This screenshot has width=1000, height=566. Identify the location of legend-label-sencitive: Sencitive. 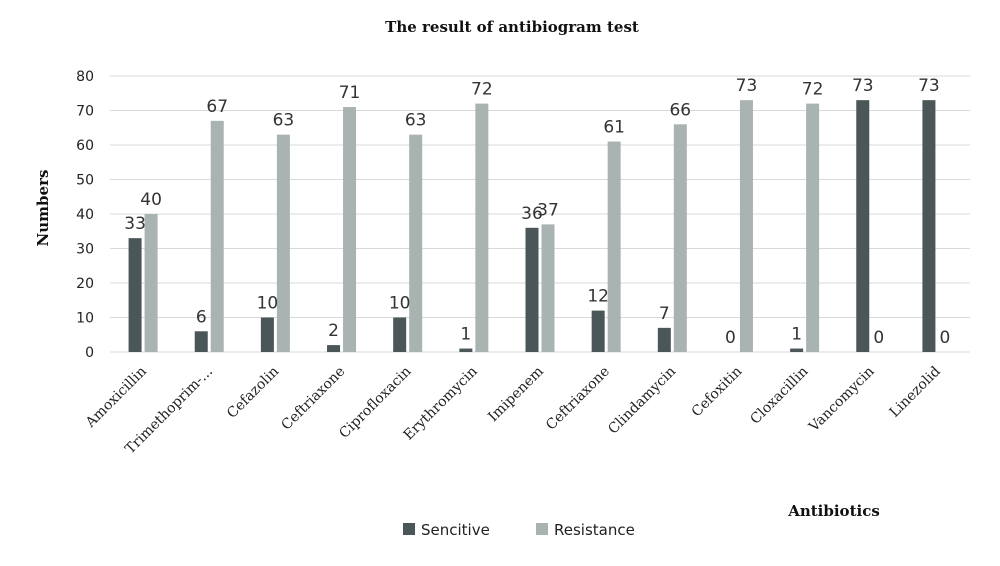
(455, 530).